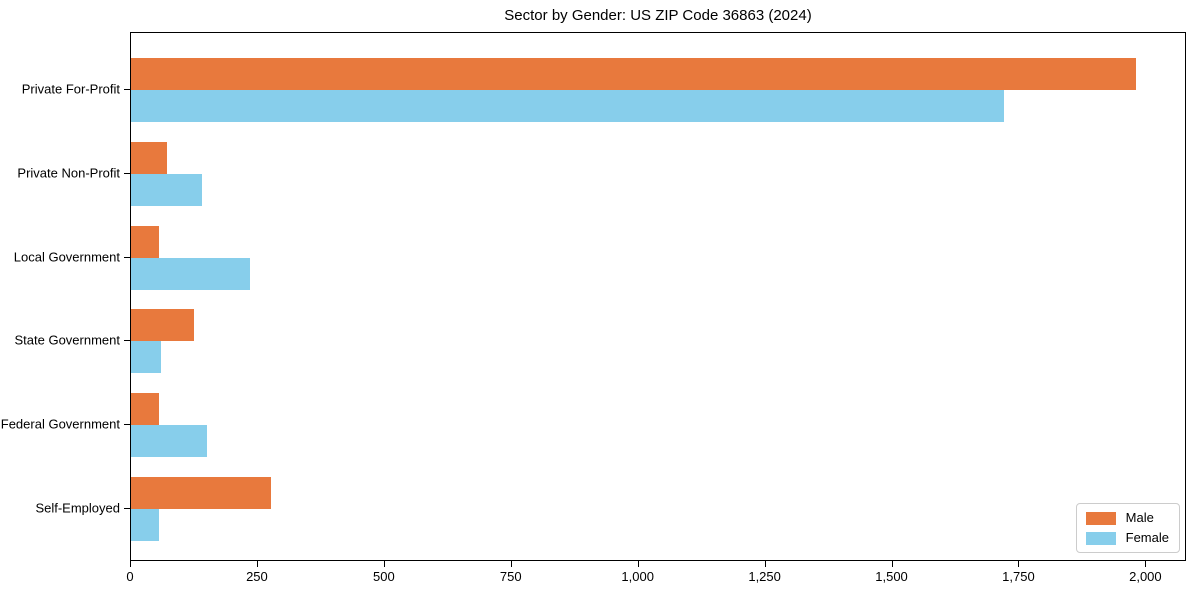 Image resolution: width=1200 pixels, height=600 pixels. What do you see at coordinates (764, 576) in the screenshot?
I see `xtick-label-1250: 1,250` at bounding box center [764, 576].